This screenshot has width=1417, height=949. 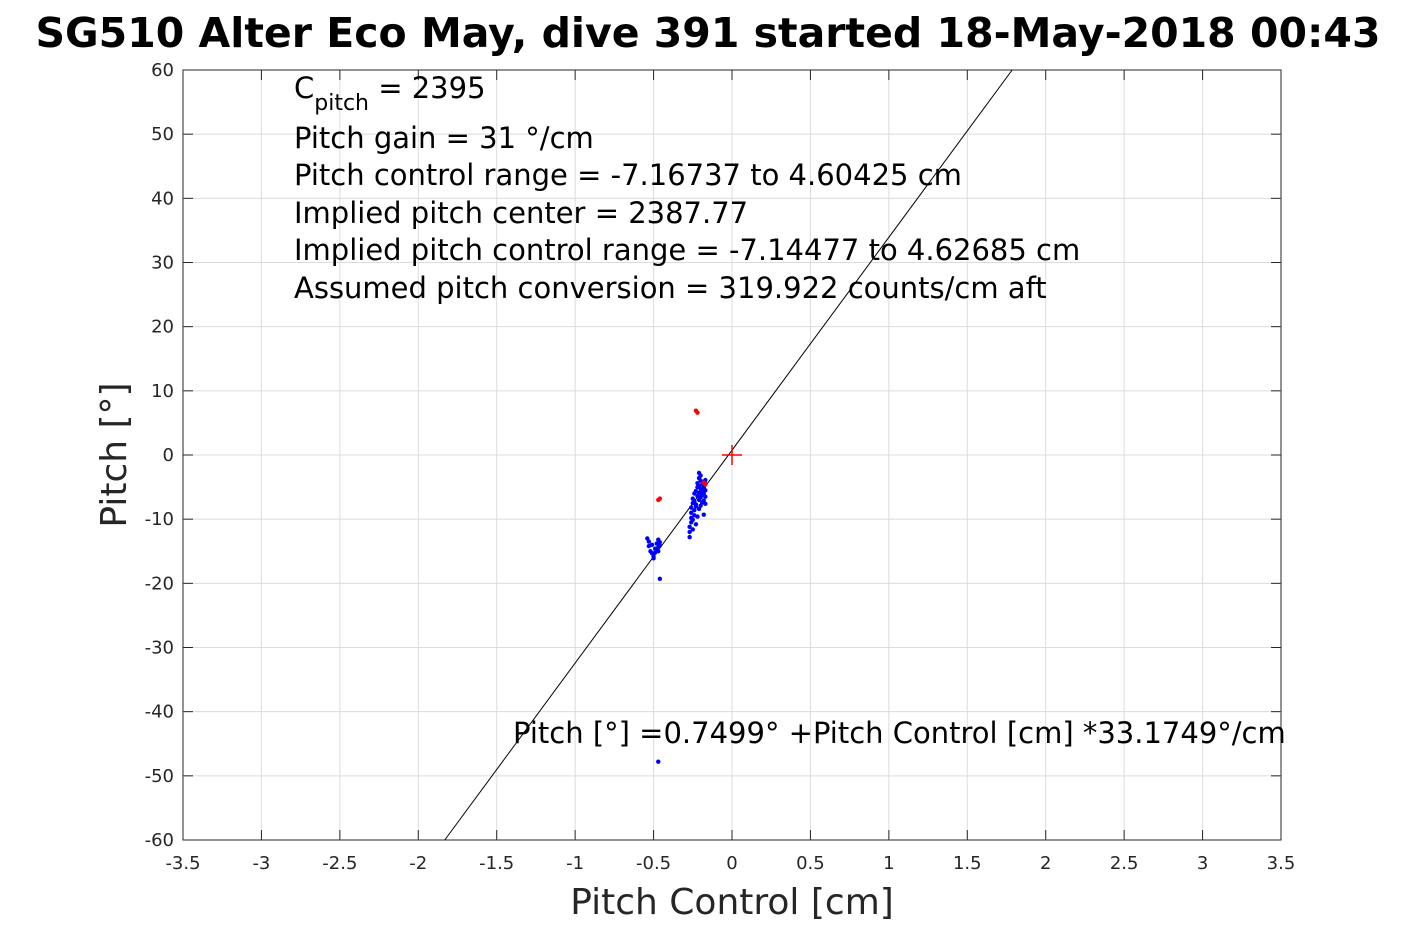 What do you see at coordinates (967, 863) in the screenshot?
I see `x-tick-label: 1.5` at bounding box center [967, 863].